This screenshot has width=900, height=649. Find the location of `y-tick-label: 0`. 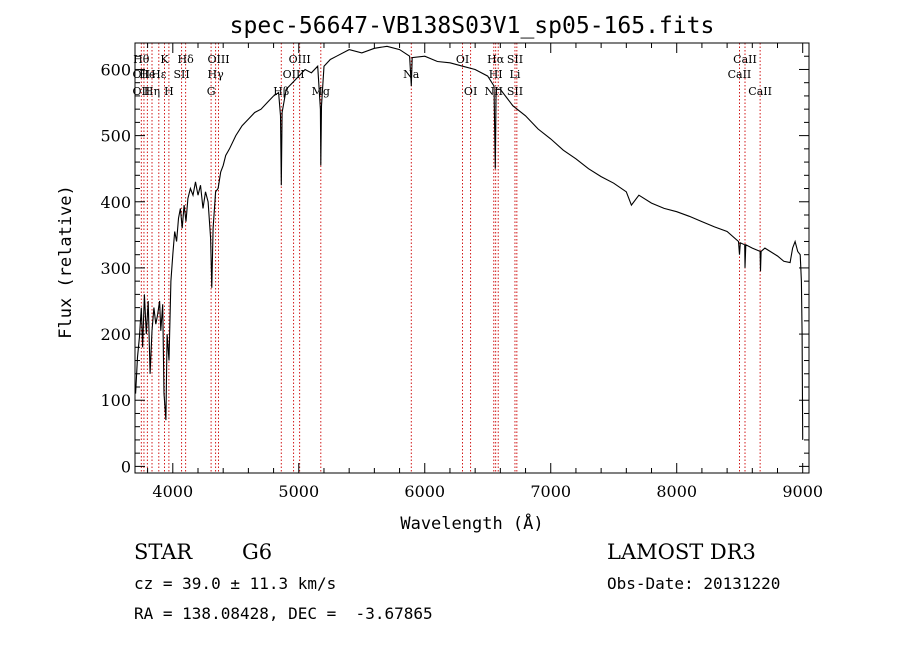

y-tick-label: 0 is located at coordinates (126, 466).